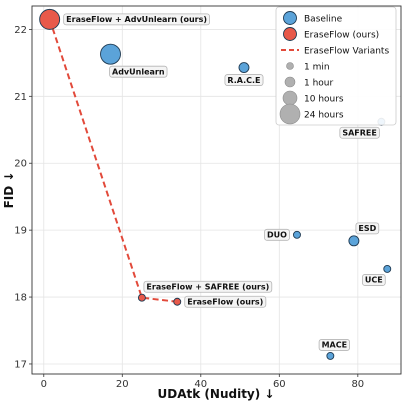 The height and width of the screenshot is (404, 405). What do you see at coordinates (387, 269) in the screenshot?
I see `point-uce` at bounding box center [387, 269].